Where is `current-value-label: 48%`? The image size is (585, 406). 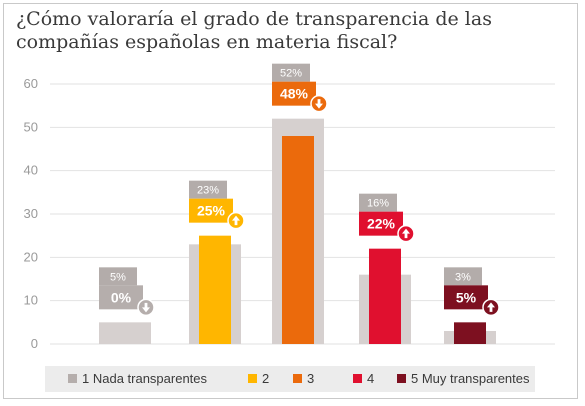 current-value-label: 48% is located at coordinates (294, 94).